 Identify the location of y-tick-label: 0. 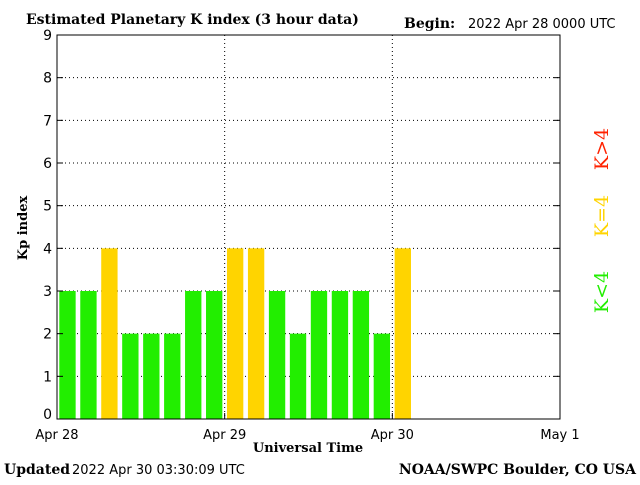
(47, 415).